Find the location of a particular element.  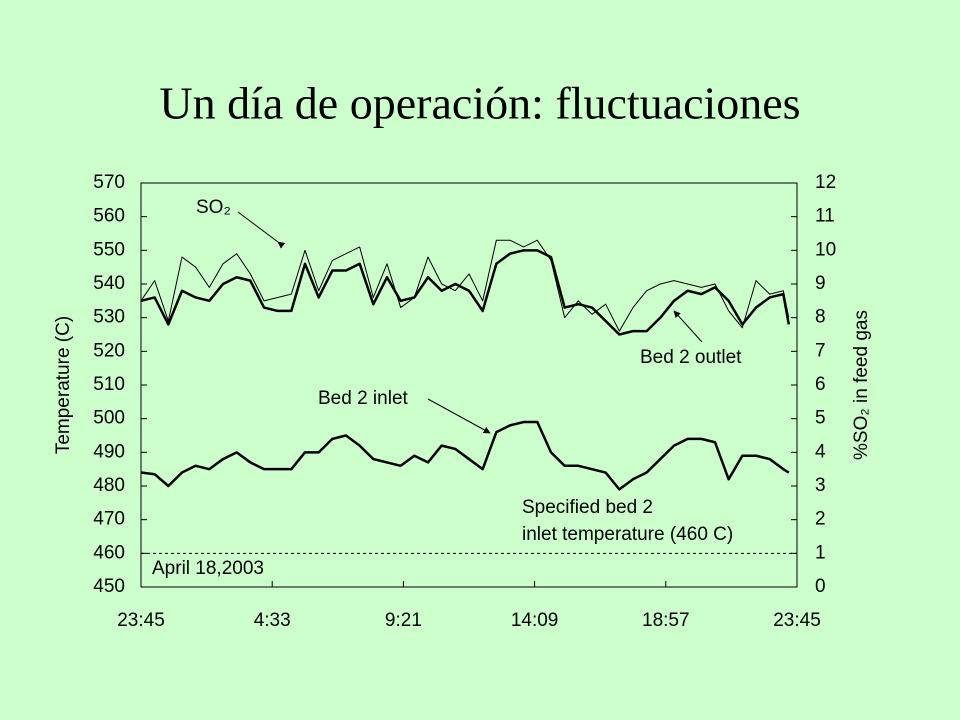

y-tick-label: 460 is located at coordinates (109, 552).